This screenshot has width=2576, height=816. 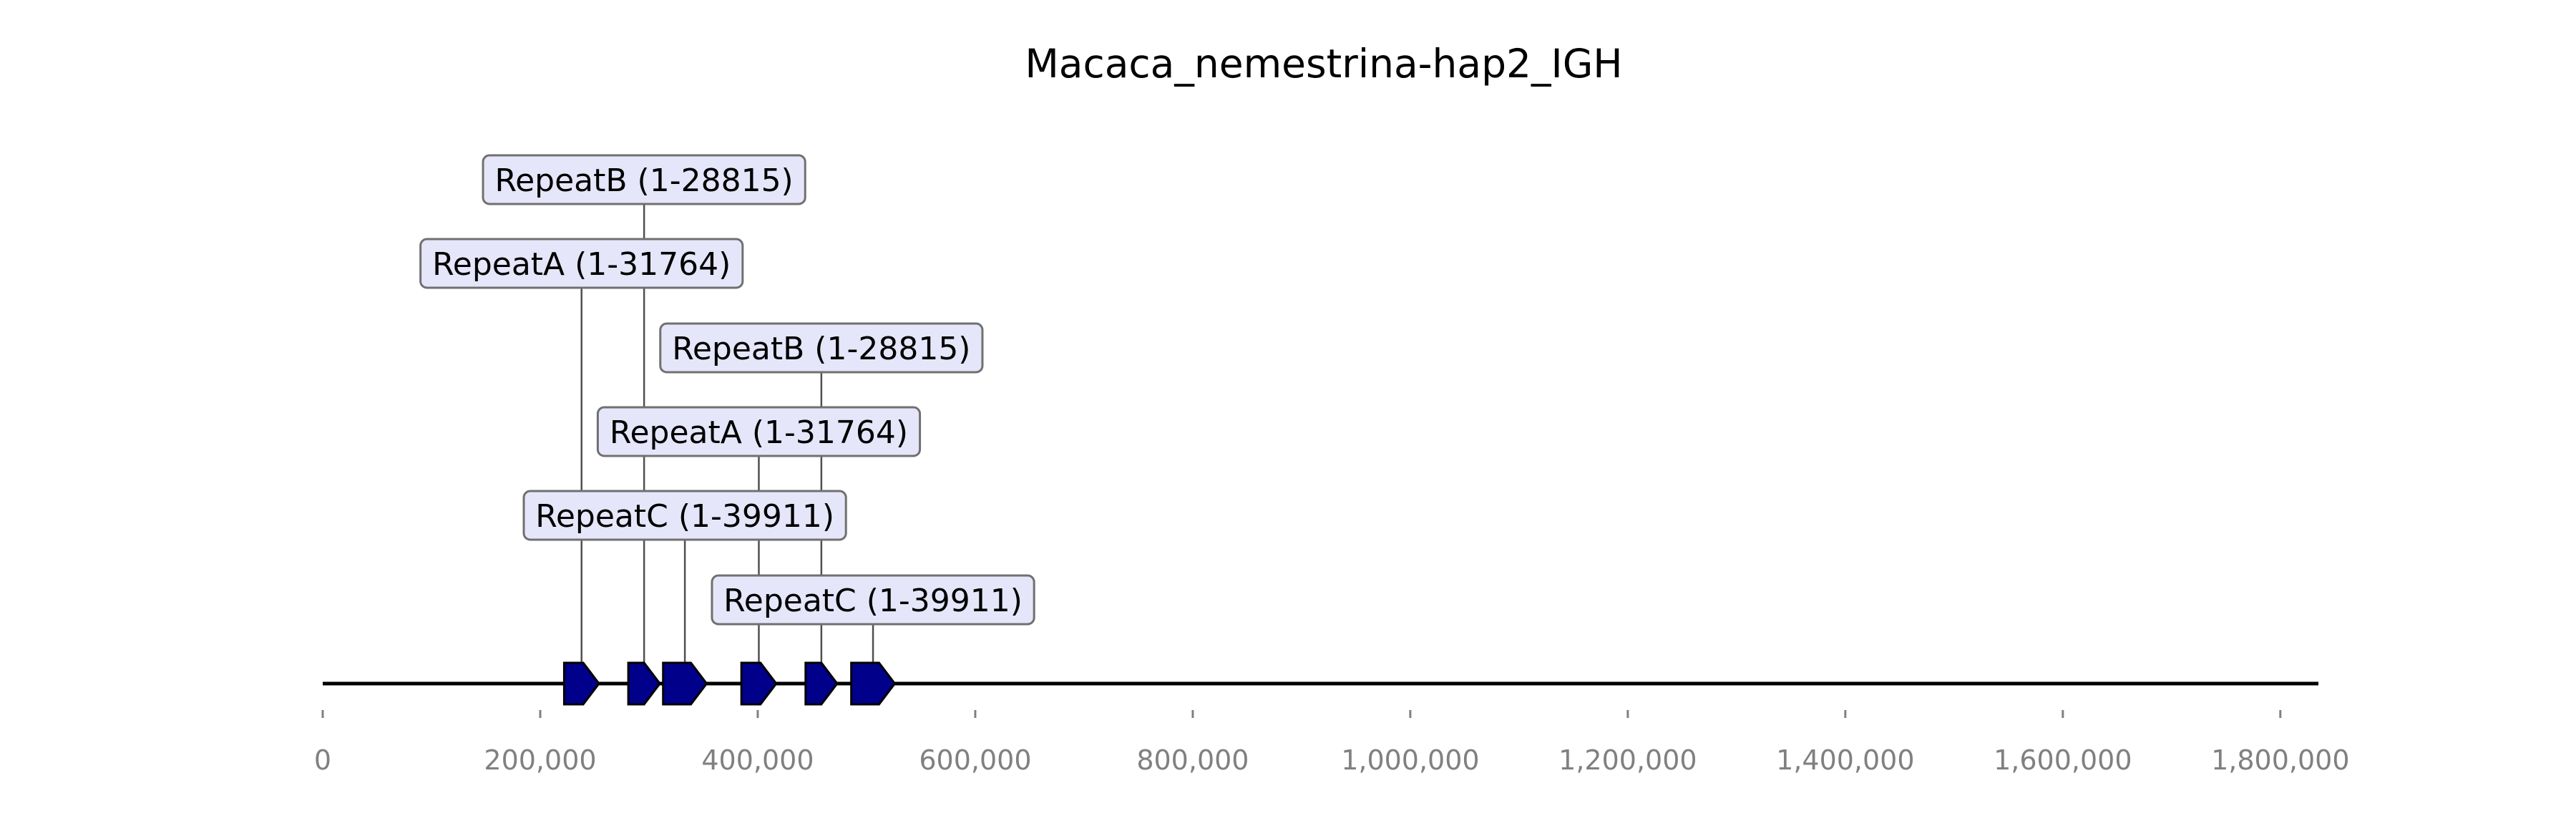 I want to click on x-tick-label: 800,000, so click(x=1192, y=760).